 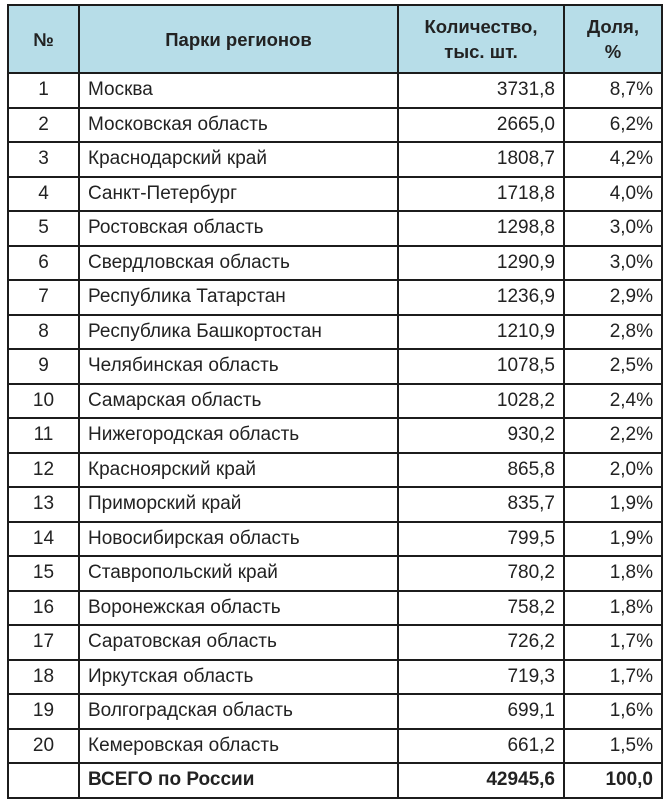 What do you see at coordinates (613, 435) in the screenshot?
I see `share-cell: 2,2%` at bounding box center [613, 435].